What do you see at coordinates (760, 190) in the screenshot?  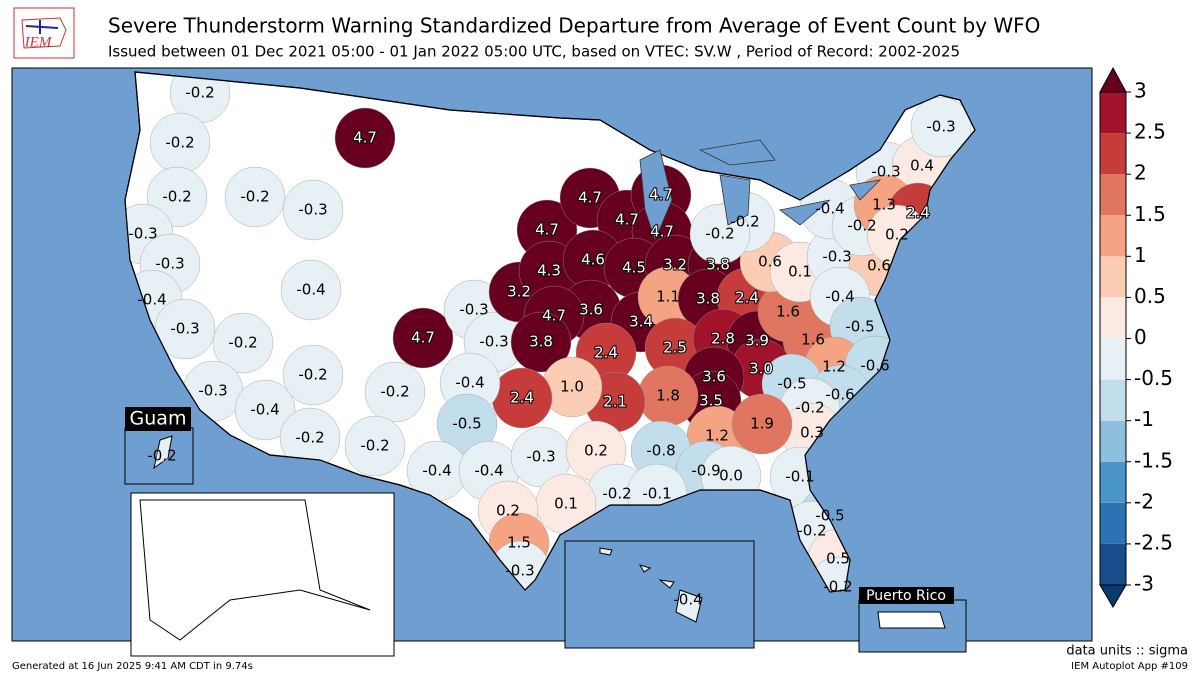 I see `great-lakes` at bounding box center [760, 190].